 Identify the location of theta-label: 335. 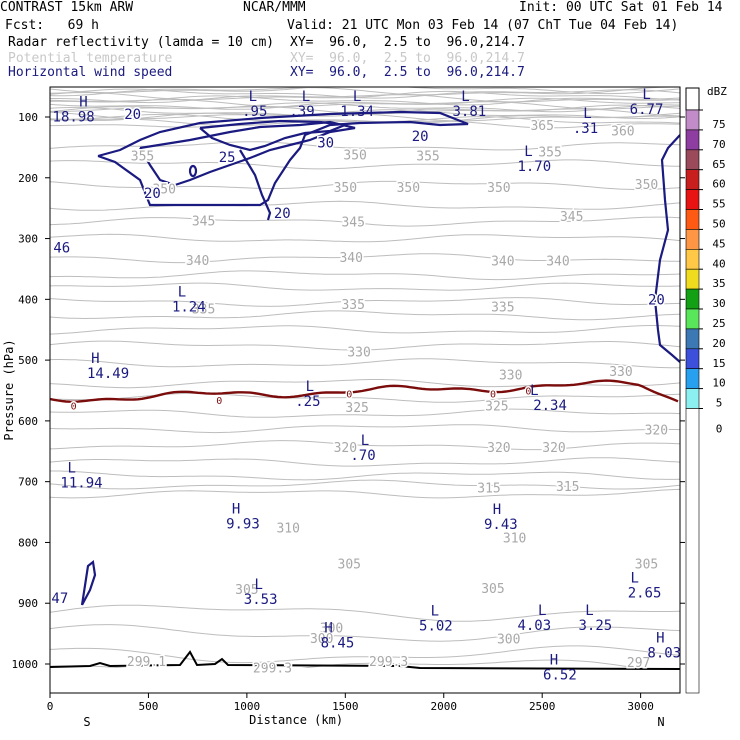
(352, 305).